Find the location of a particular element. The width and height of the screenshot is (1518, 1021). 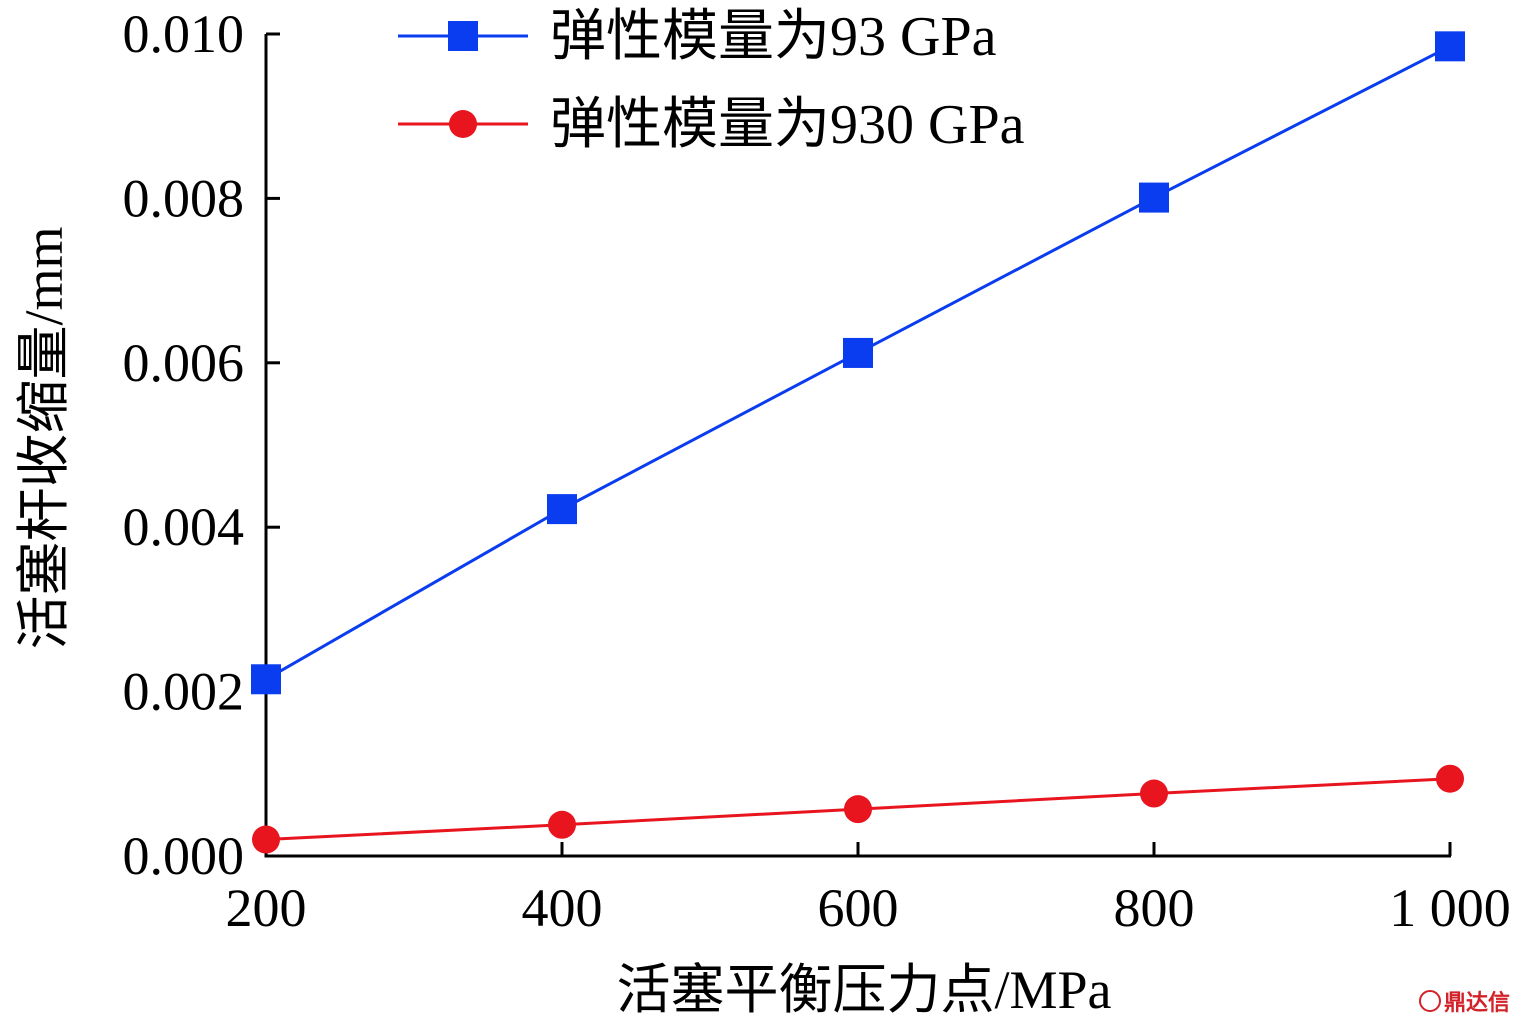

watermark: 鼎达信 is located at coordinates (1464, 1001).